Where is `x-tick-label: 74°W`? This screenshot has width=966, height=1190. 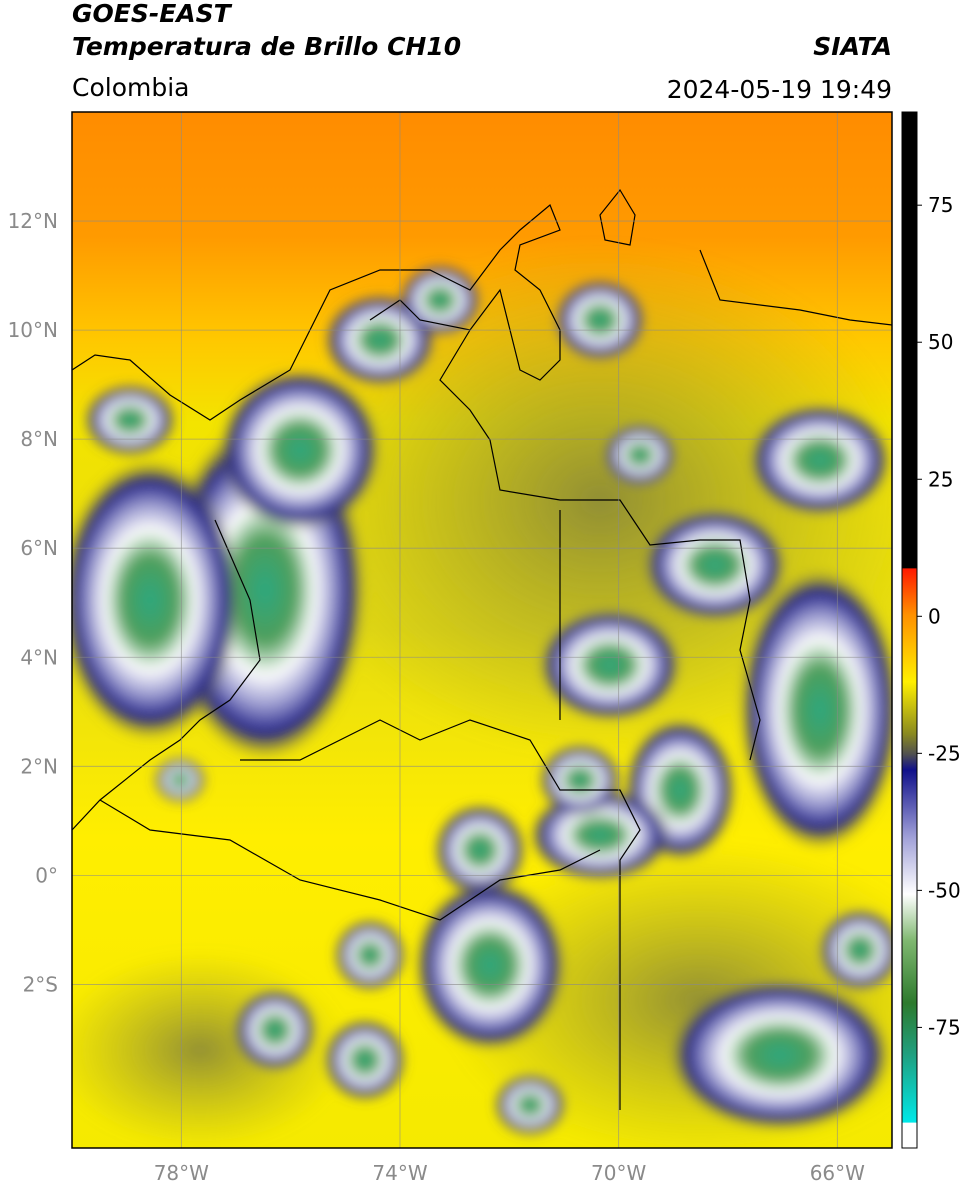 x-tick-label: 74°W is located at coordinates (399, 1173).